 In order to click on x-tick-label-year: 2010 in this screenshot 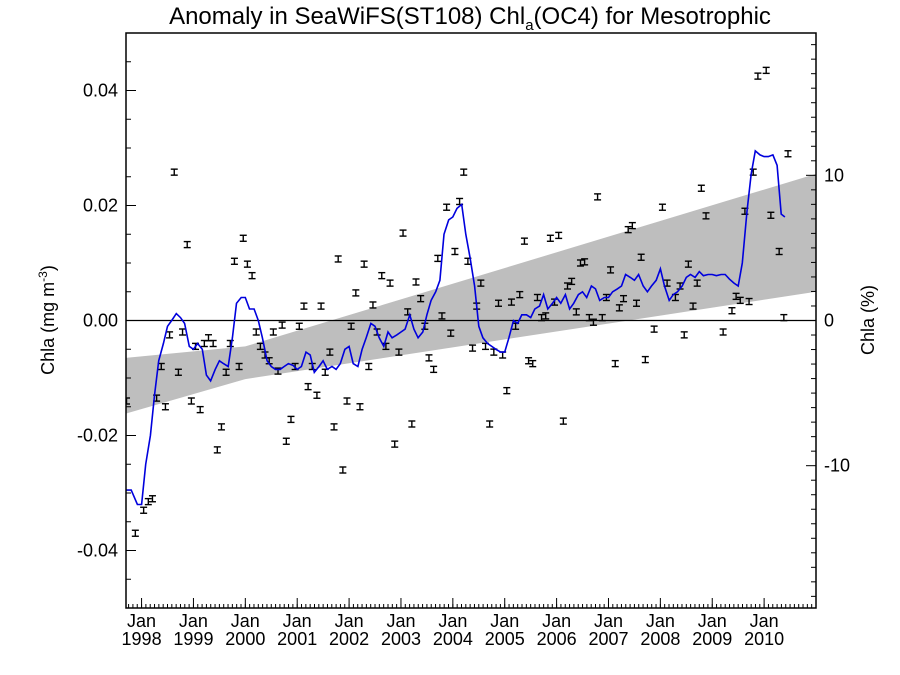, I will do `click(764, 639)`.